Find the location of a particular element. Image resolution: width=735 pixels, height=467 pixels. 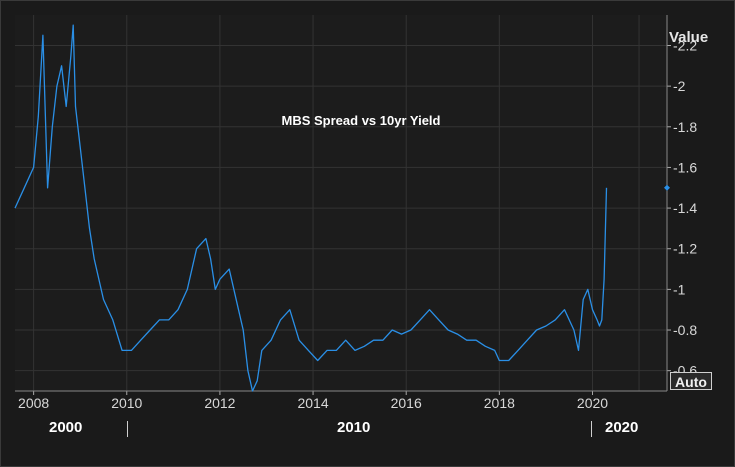

y-tick-label: -0.8 is located at coordinates (685, 330).